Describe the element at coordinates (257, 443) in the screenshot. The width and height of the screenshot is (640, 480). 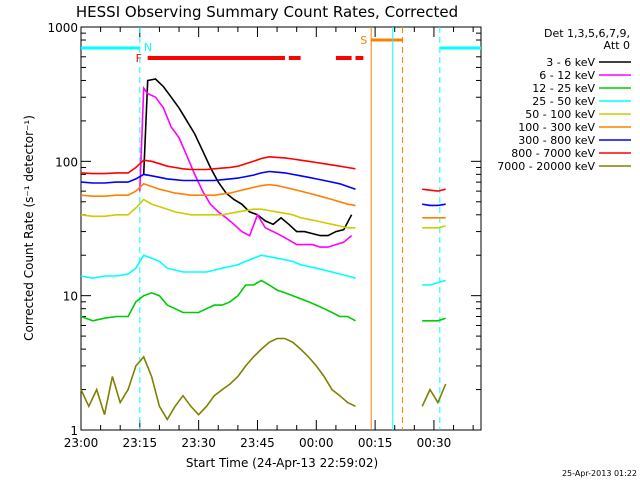
I see `x-tick-label: 23:45` at that location.